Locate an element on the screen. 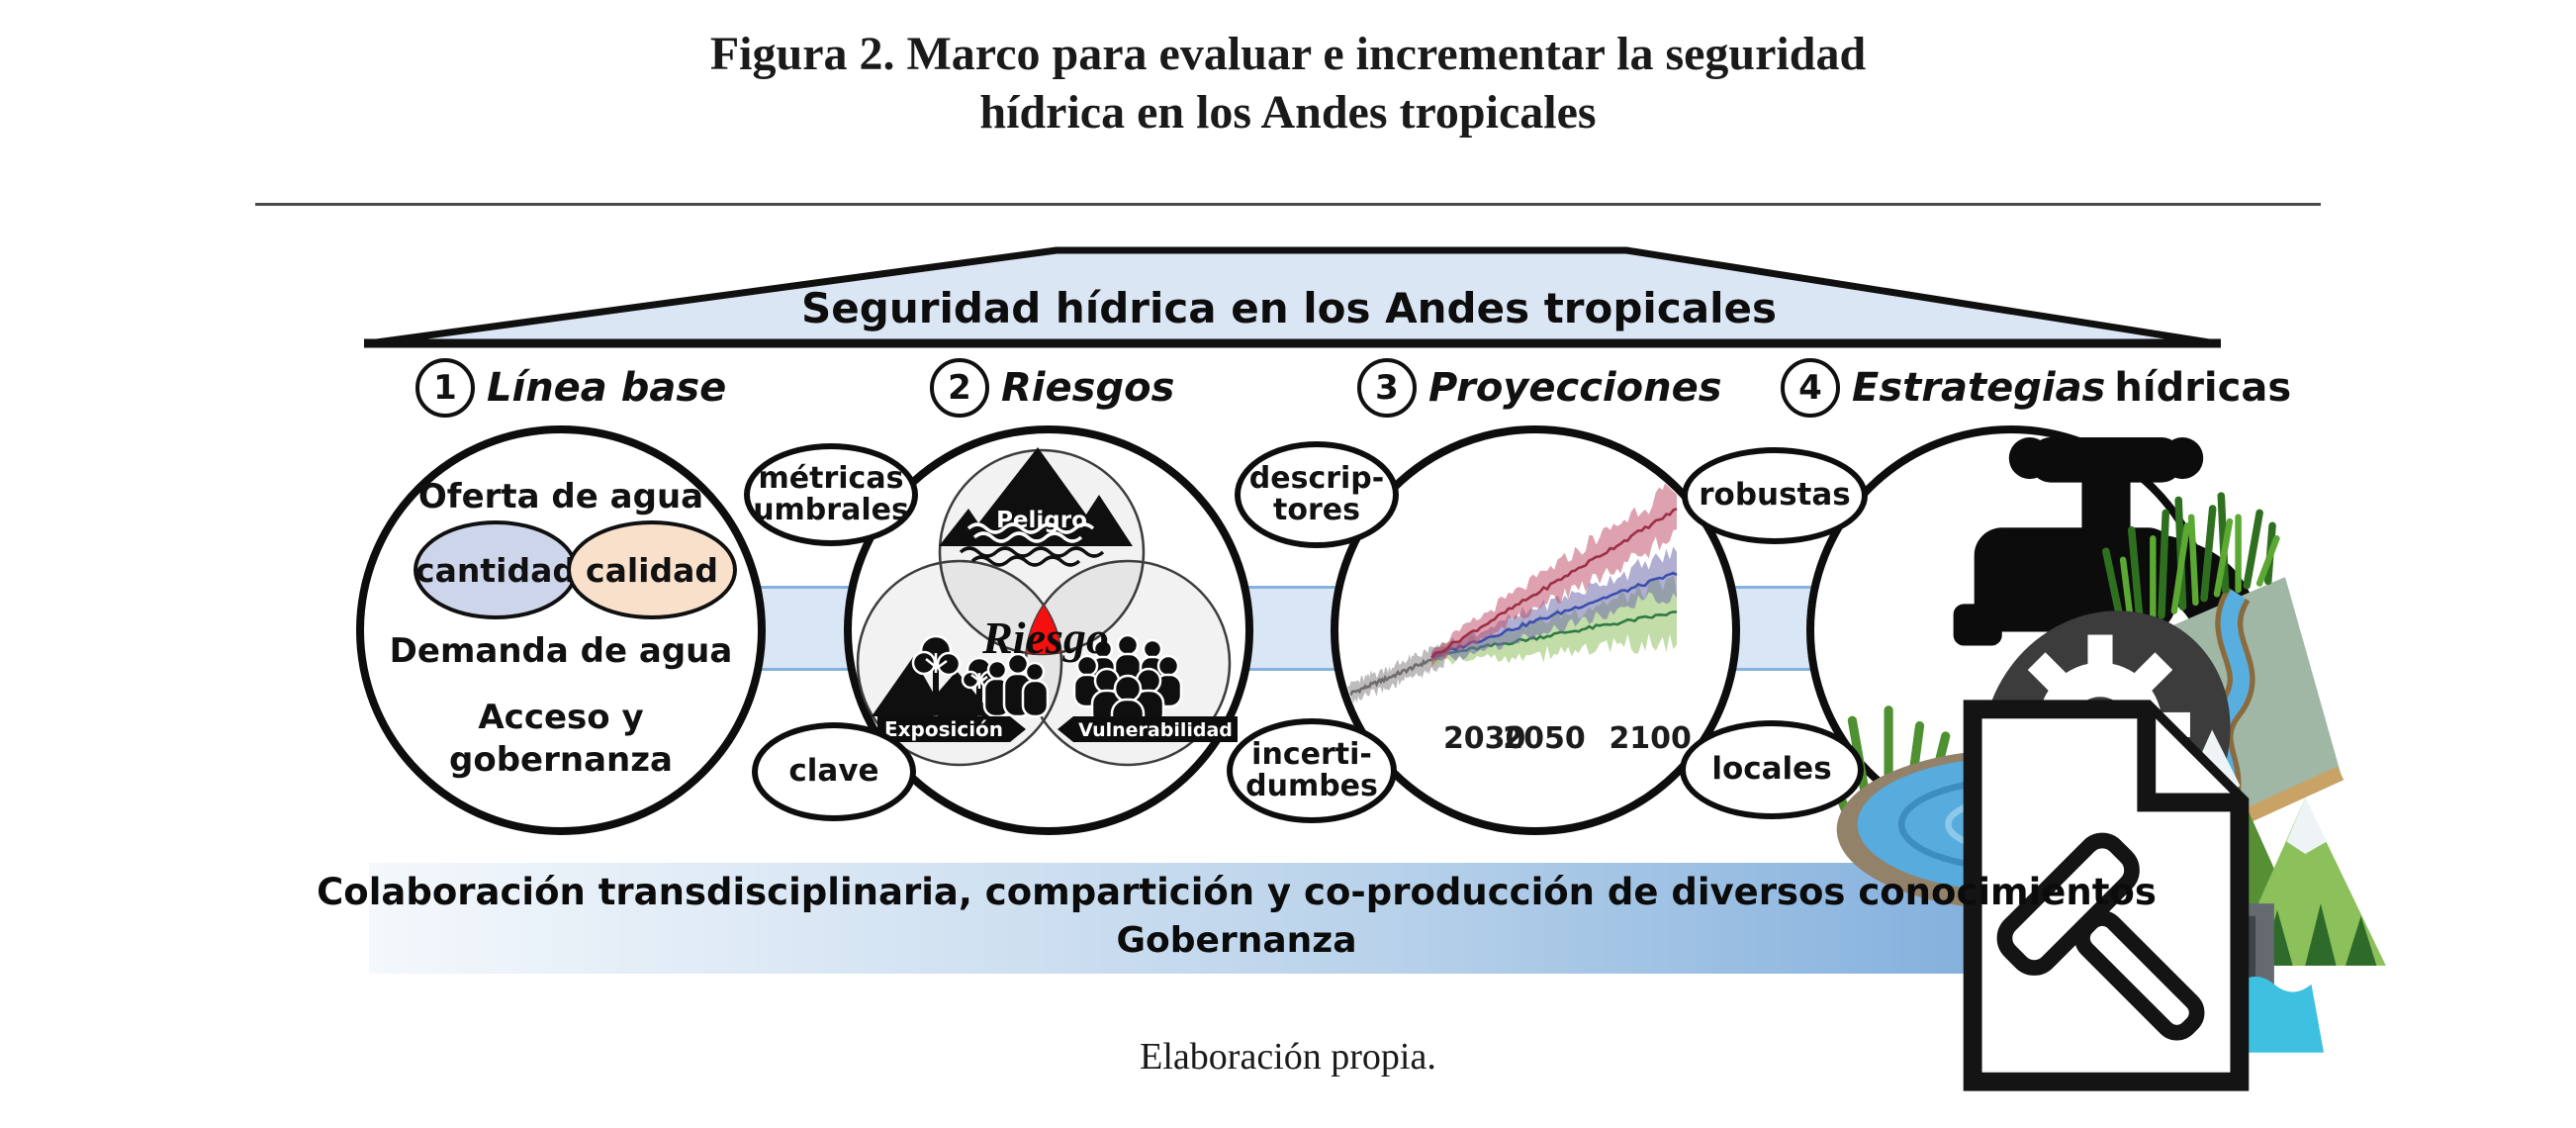 This screenshot has height=1128, width=2576. collaboration-arrow is located at coordinates (1289, 918).